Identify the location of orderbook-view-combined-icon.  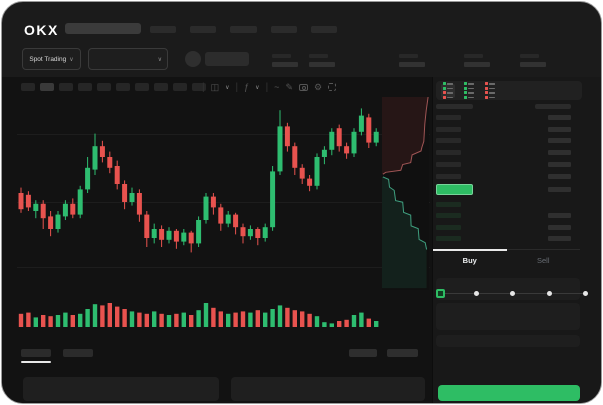
(448, 90).